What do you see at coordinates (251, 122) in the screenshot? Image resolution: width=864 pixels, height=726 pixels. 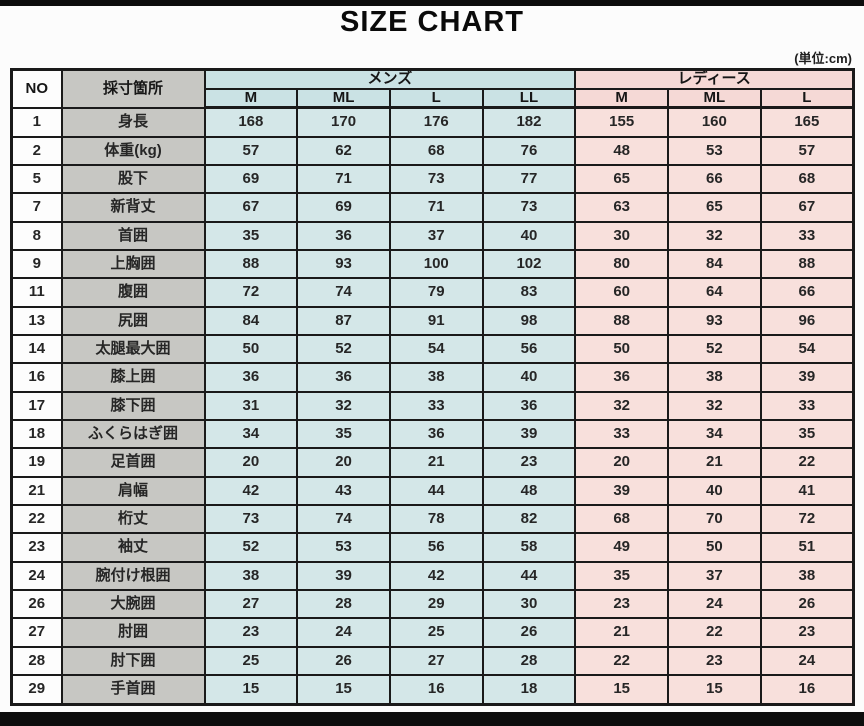 I see `mens-value-cell: 168` at bounding box center [251, 122].